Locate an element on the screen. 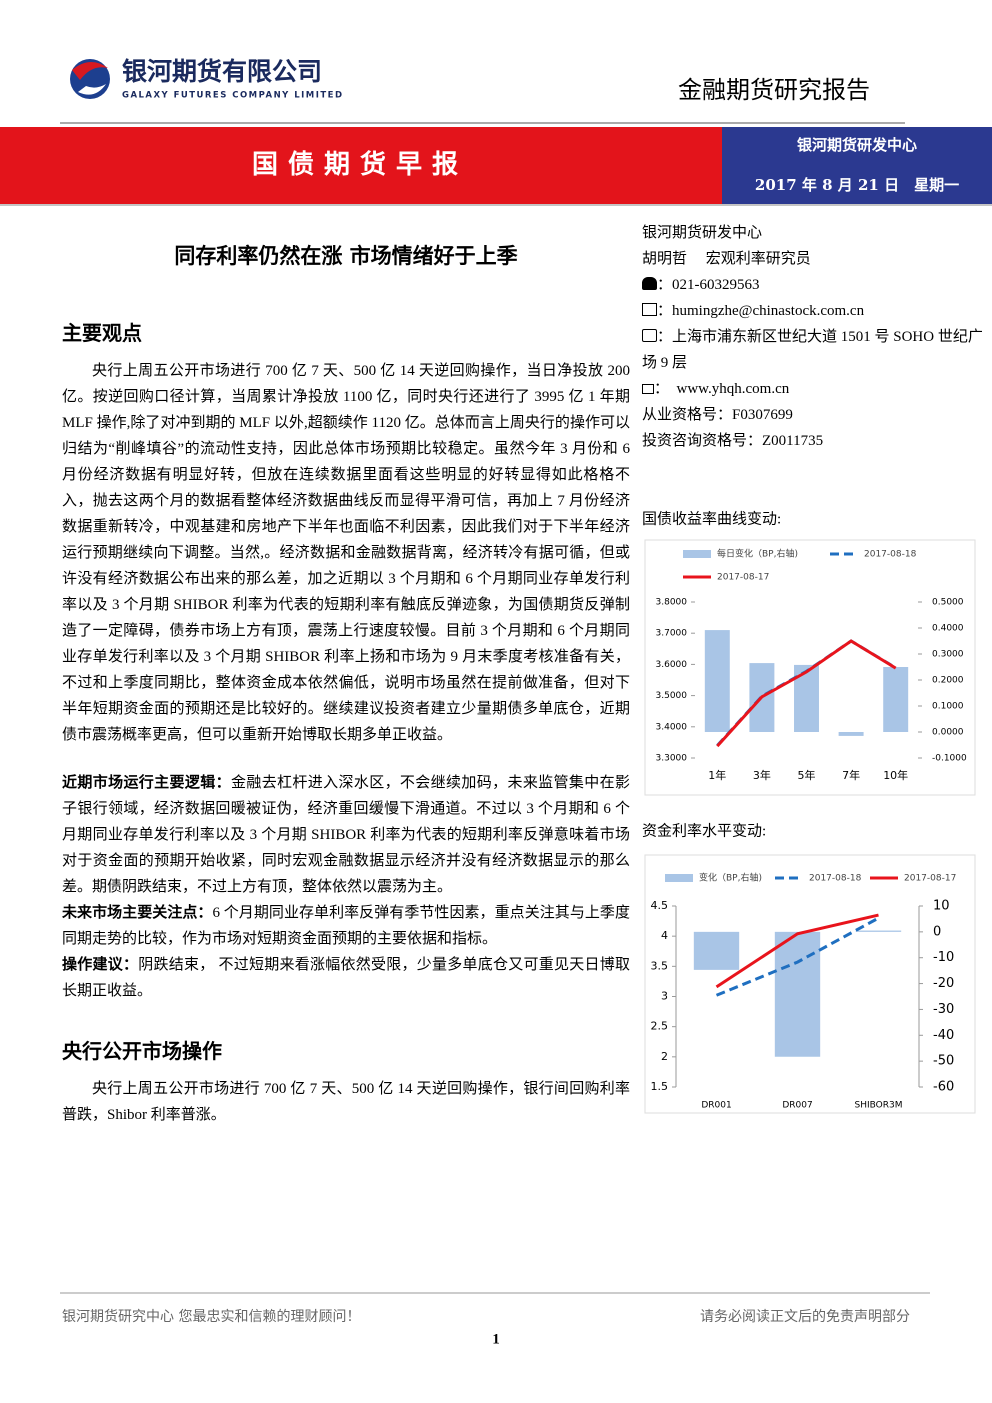  address: ：上海市浦东新区世纪大道 1501 号 SOHO 世纪广场 9 层 is located at coordinates (812, 350).